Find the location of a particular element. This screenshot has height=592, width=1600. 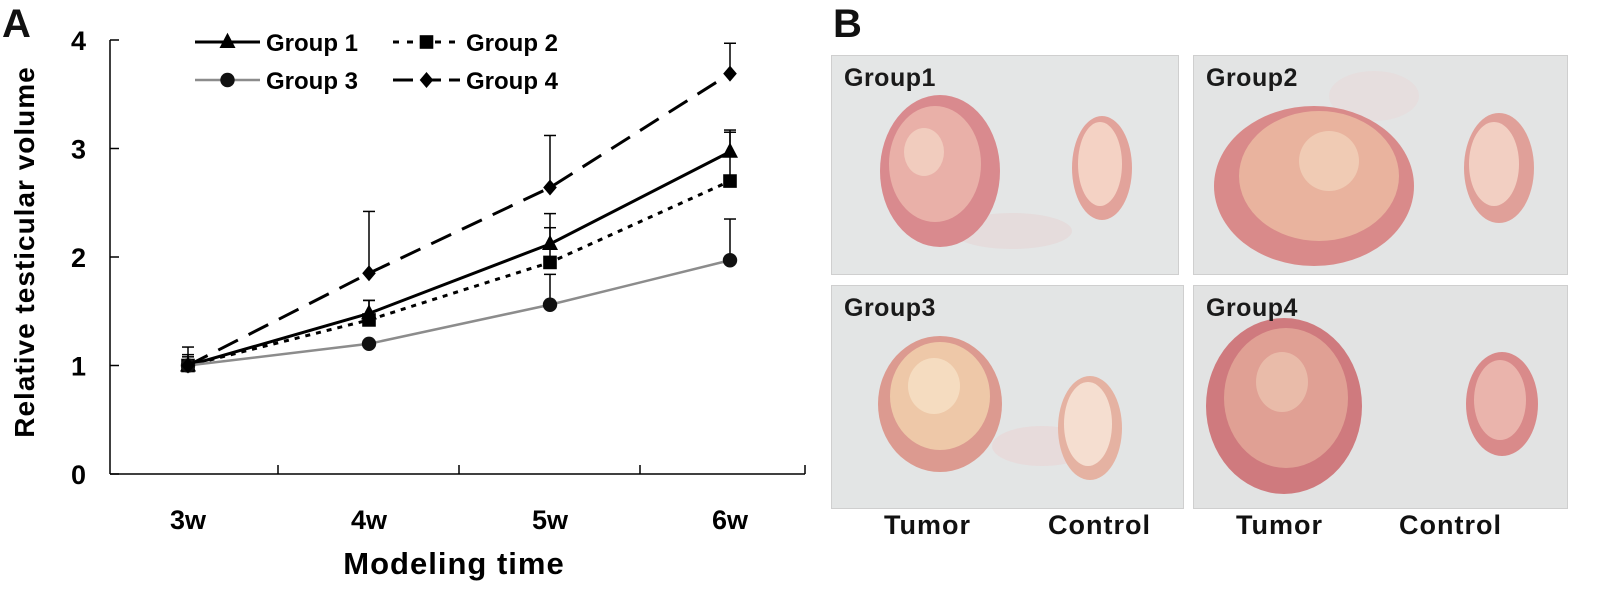

bottom-label-control-2: Control is located at coordinates (1450, 525).